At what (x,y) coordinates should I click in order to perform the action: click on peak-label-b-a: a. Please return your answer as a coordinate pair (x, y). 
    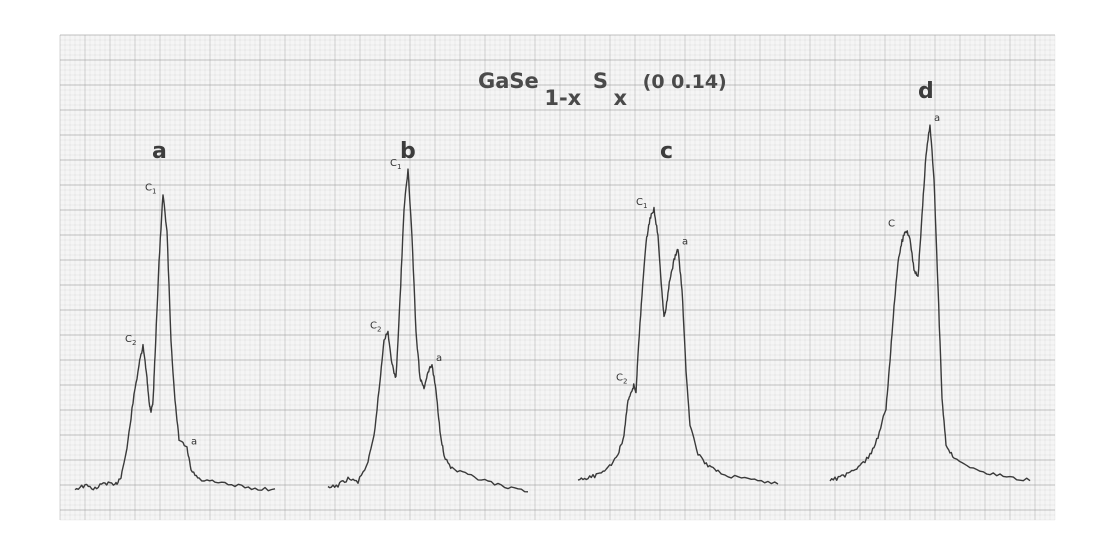
    Looking at the image, I should click on (439, 358).